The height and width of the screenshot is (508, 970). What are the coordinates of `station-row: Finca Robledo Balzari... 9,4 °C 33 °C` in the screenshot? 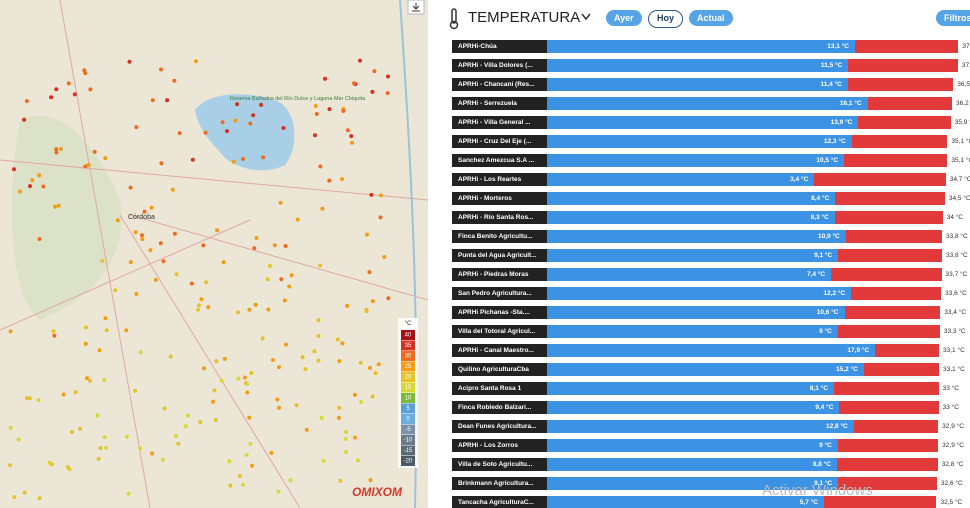 It's located at (711, 407).